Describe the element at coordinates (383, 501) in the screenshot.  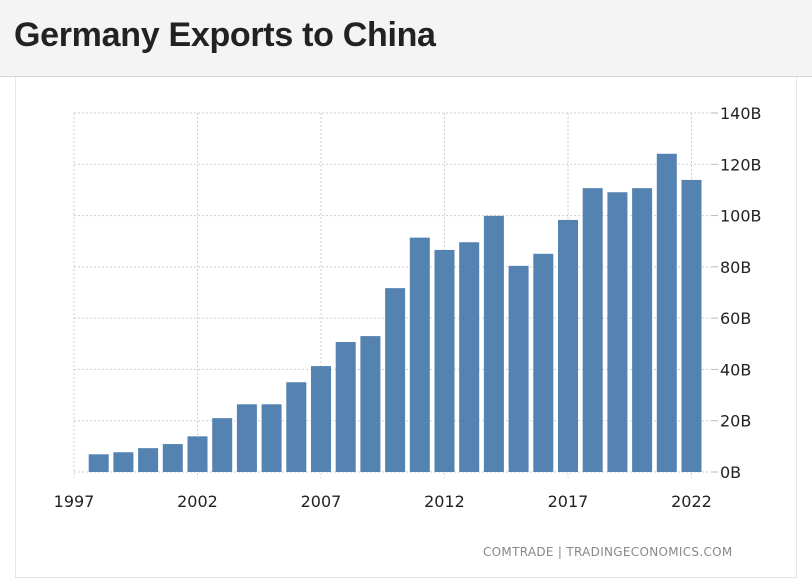
I see `x-axis: 1997 2002 2007 2012 2017 2022` at that location.